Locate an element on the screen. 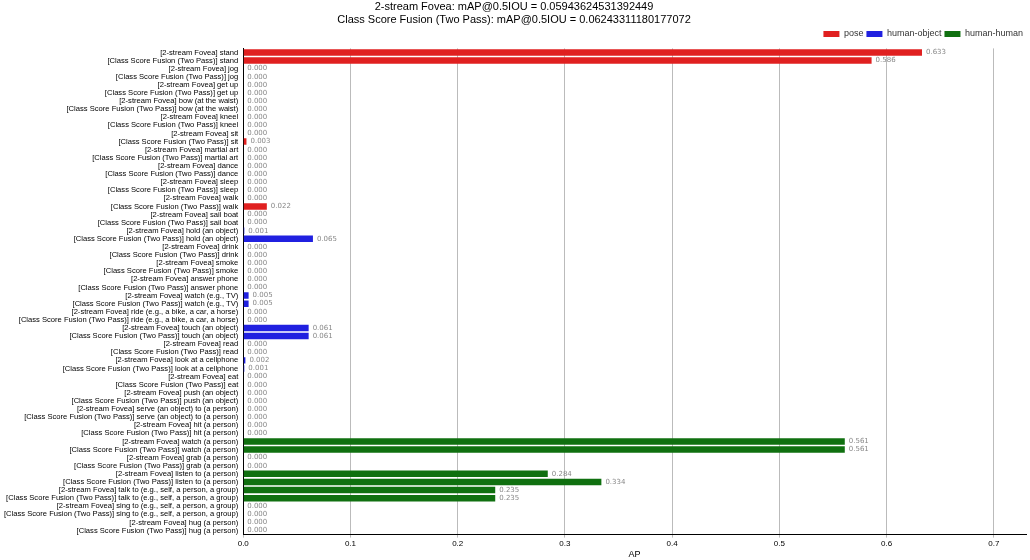  x-tick-label: 0.0 is located at coordinates (243, 543).